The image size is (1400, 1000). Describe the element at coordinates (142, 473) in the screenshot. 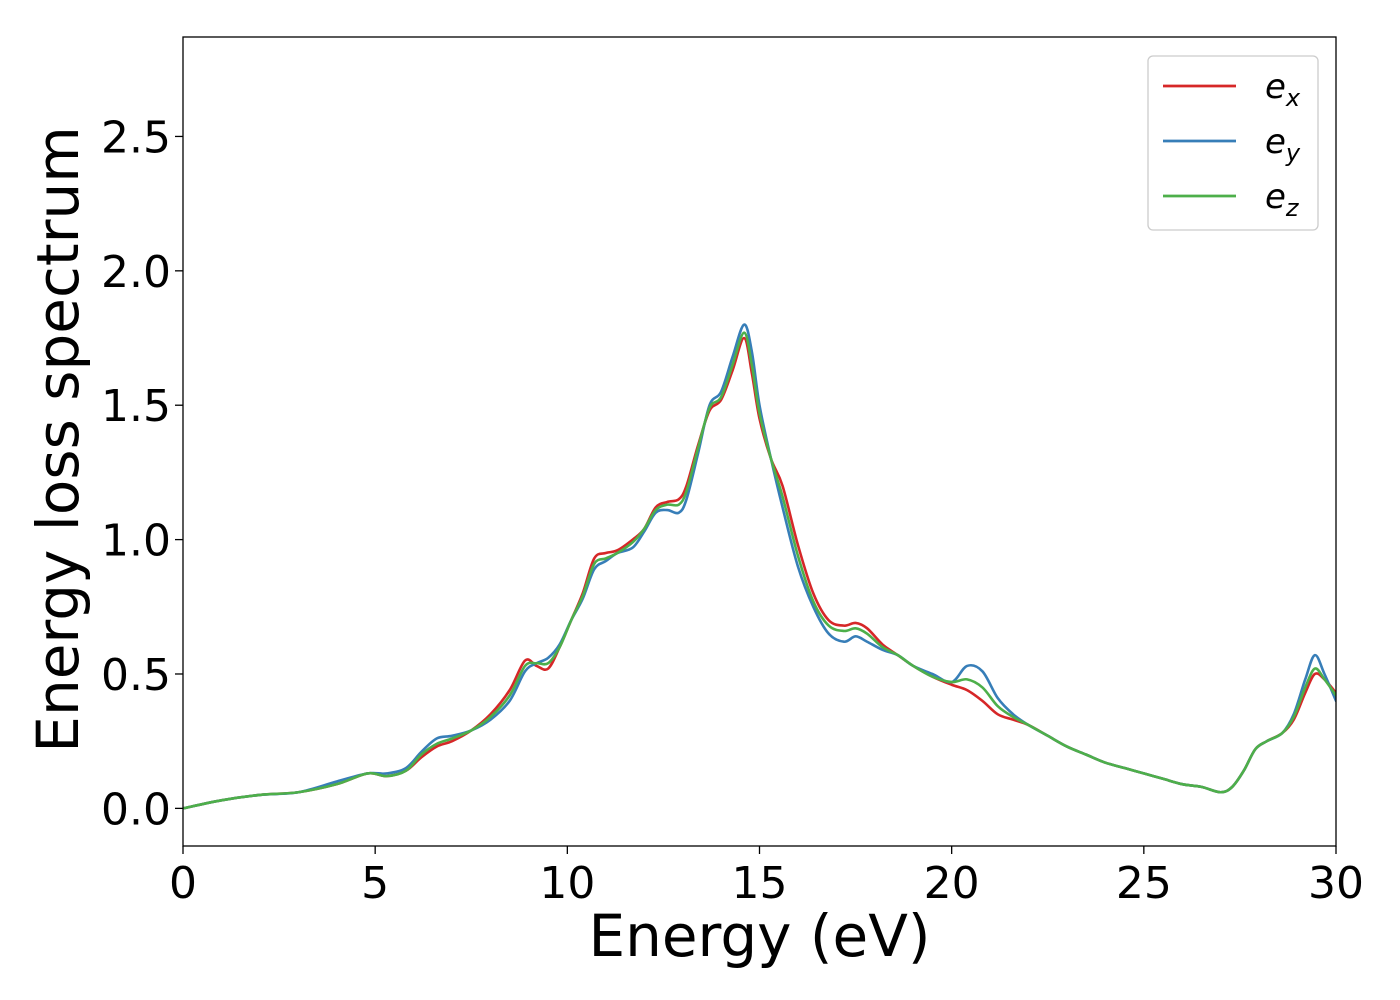

I see `y-axis-ticks: 0.0 0.5 1.0 1.5 2.0 2.5` at that location.